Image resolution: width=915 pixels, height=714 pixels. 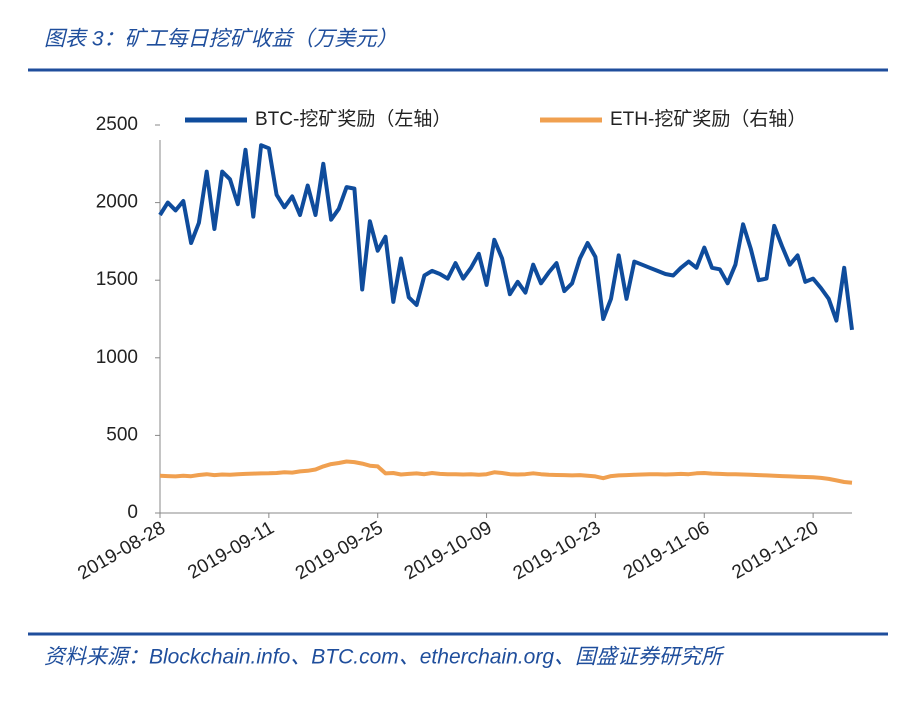 I want to click on x-tick-label: 2019-08-28, so click(x=121, y=550).